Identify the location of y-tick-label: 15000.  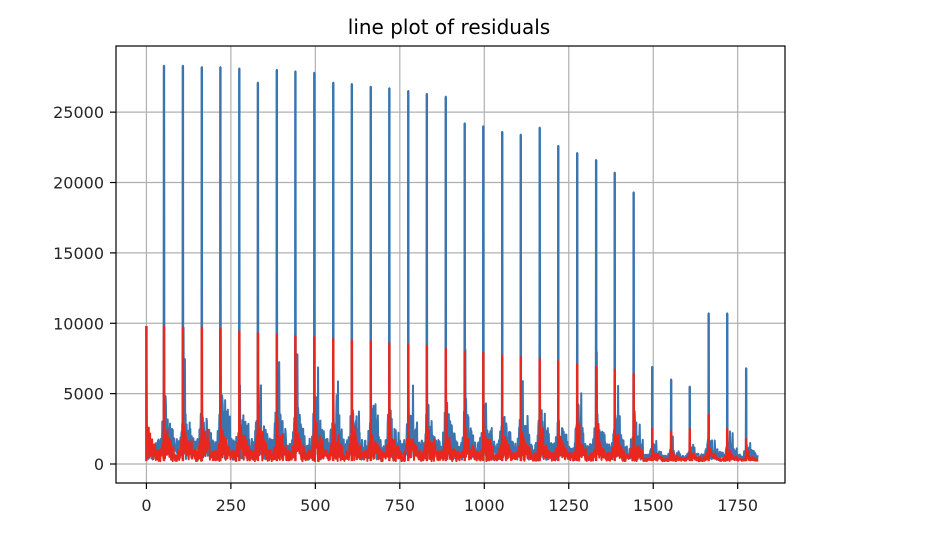
(78, 253).